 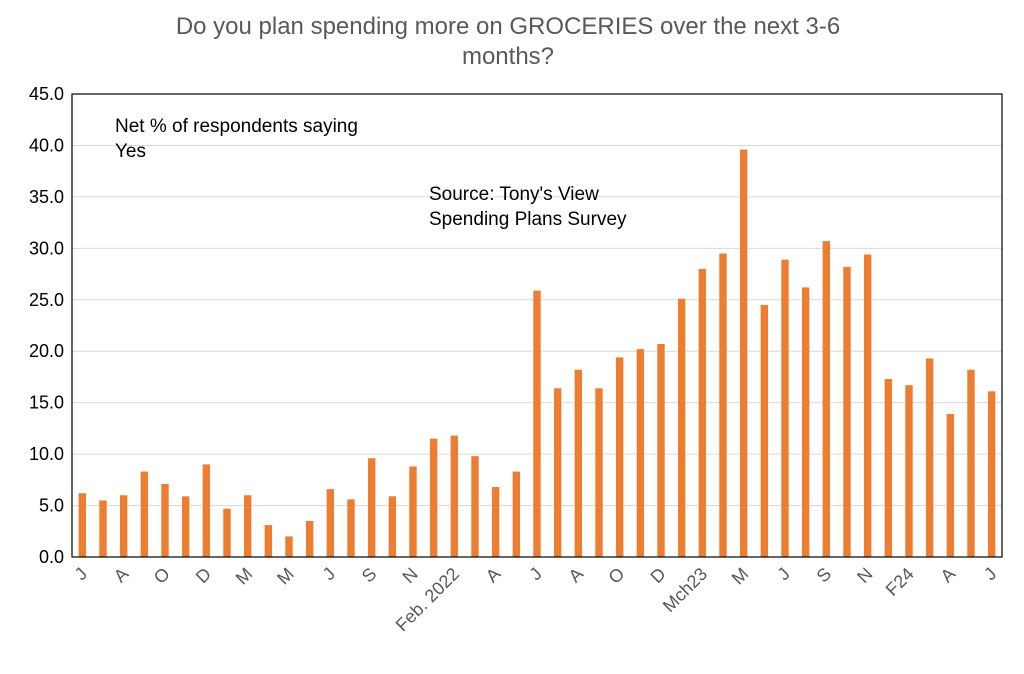 What do you see at coordinates (46, 145) in the screenshot?
I see `y-tick-label: 40.0` at bounding box center [46, 145].